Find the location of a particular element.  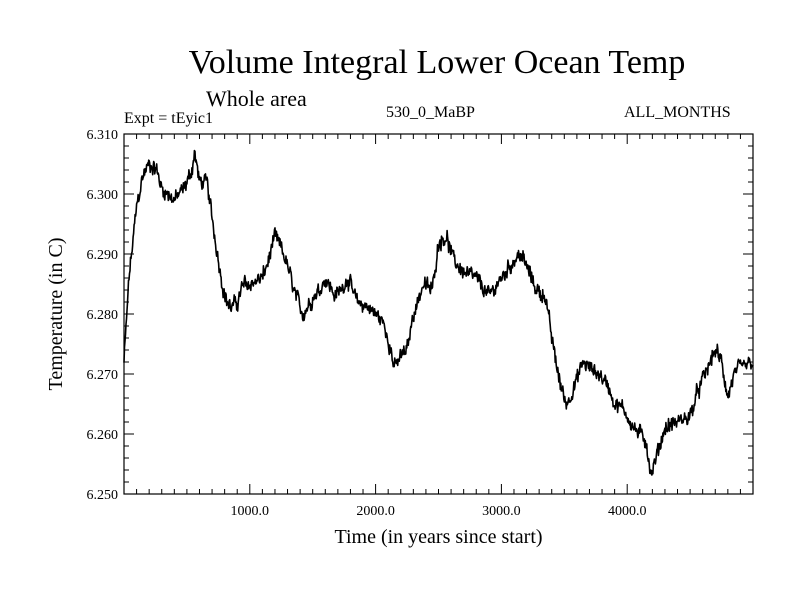

run-label: 530_0_MaBP is located at coordinates (430, 112).